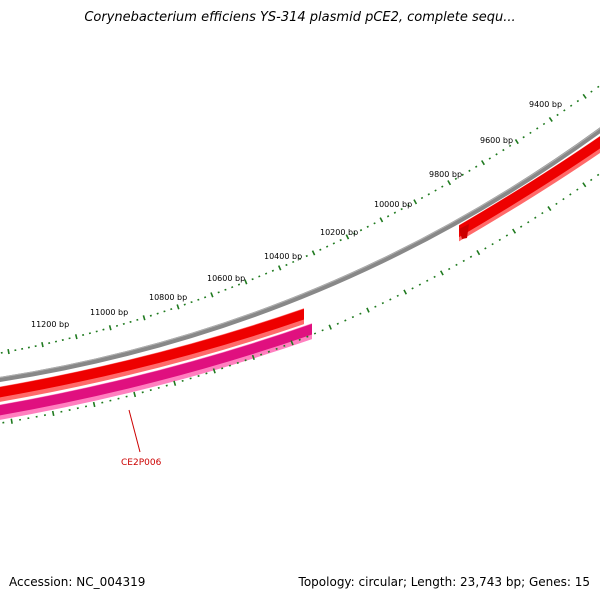 Image resolution: width=600 pixels, height=600 pixels. What do you see at coordinates (496, 140) in the screenshot?
I see `scale-label-9600: 9600 bp` at bounding box center [496, 140].